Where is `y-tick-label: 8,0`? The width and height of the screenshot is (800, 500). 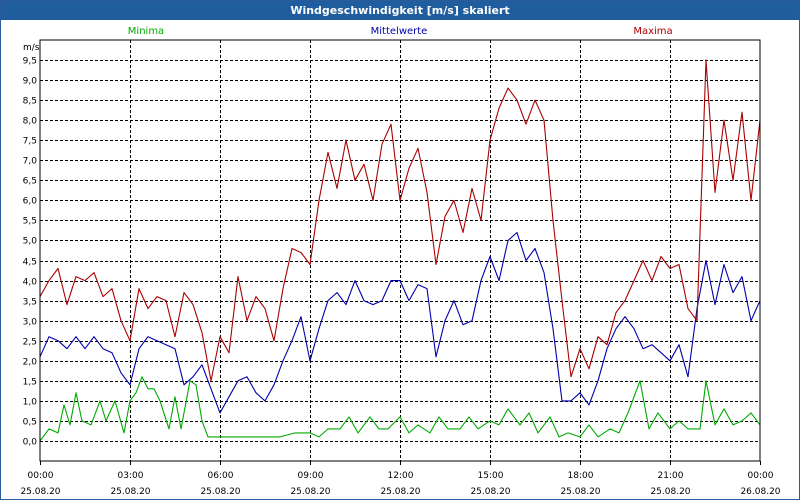 y-tick-label: 8,0 is located at coordinates (30, 122).